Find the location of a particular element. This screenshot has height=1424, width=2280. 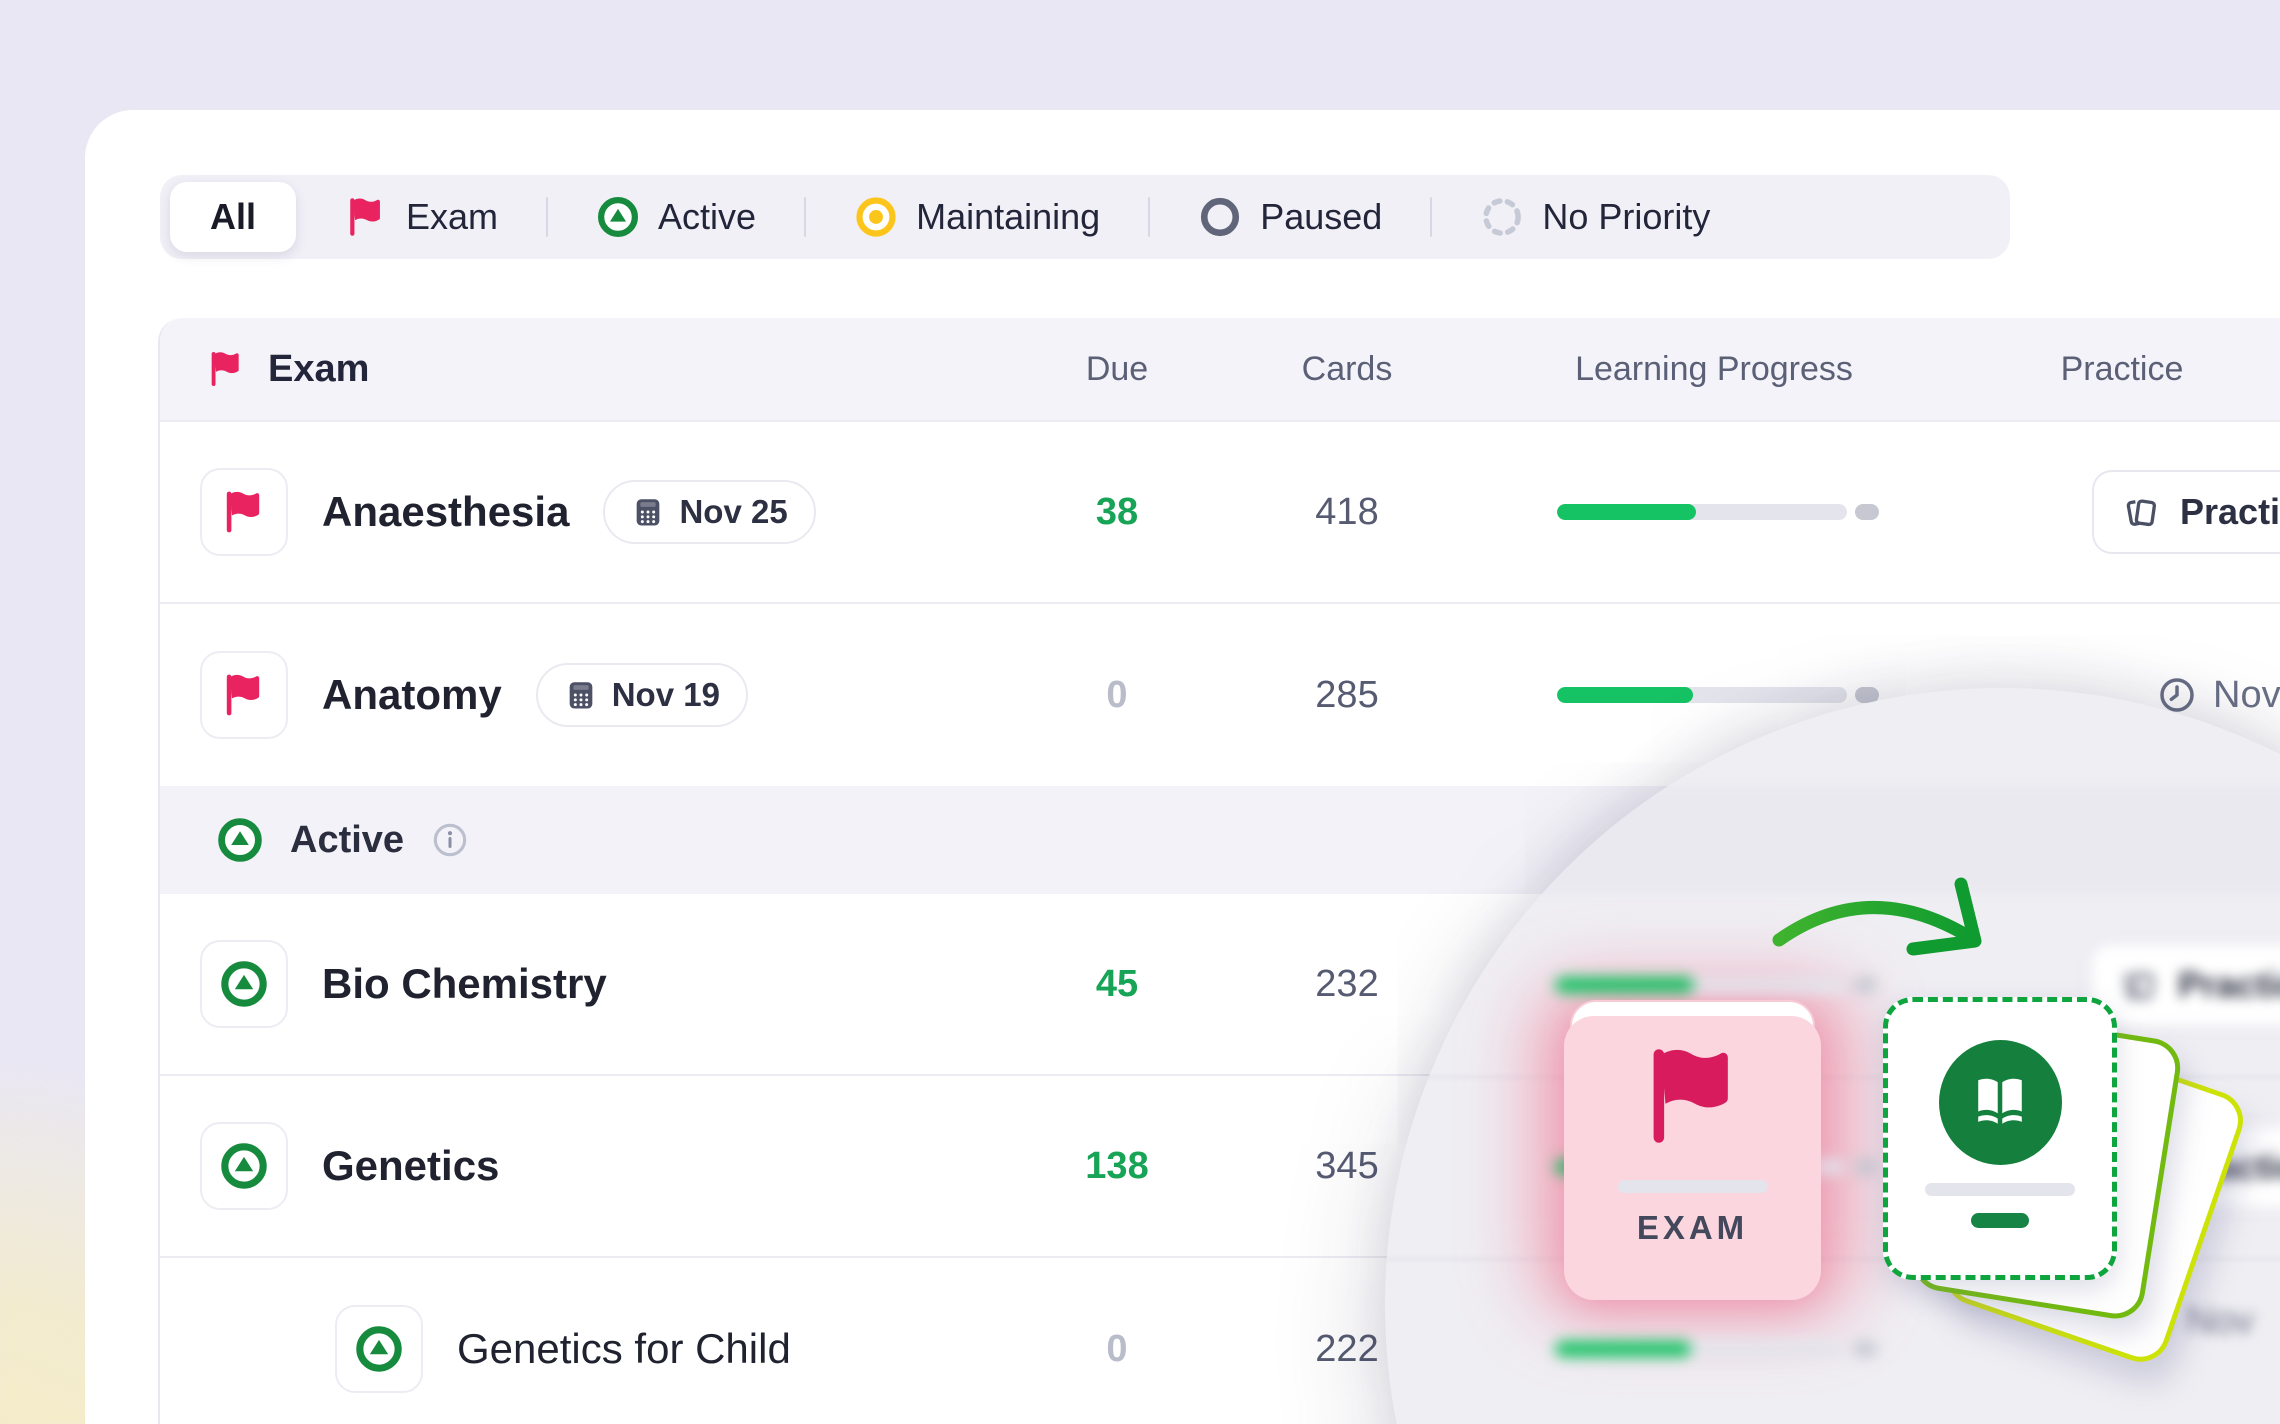

cards-count: 232 is located at coordinates (1347, 983).